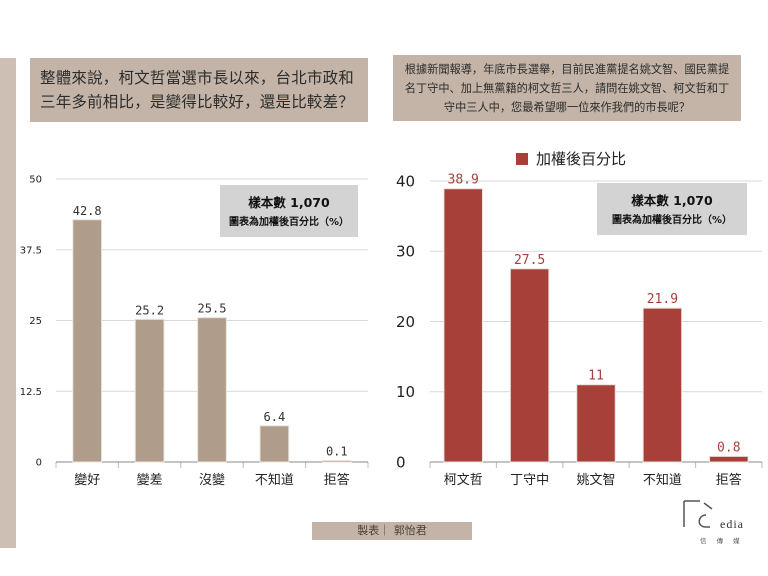 The height and width of the screenshot is (576, 768). Describe the element at coordinates (463, 180) in the screenshot. I see `data-label: 38.9` at that location.